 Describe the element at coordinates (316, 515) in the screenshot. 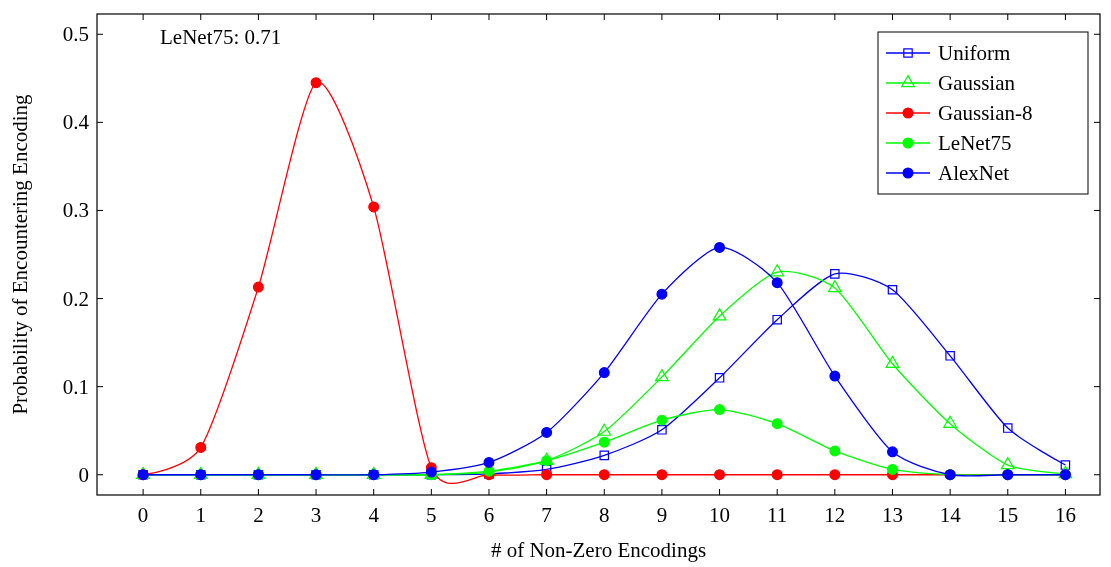

I see `x-tick-label: 3` at that location.